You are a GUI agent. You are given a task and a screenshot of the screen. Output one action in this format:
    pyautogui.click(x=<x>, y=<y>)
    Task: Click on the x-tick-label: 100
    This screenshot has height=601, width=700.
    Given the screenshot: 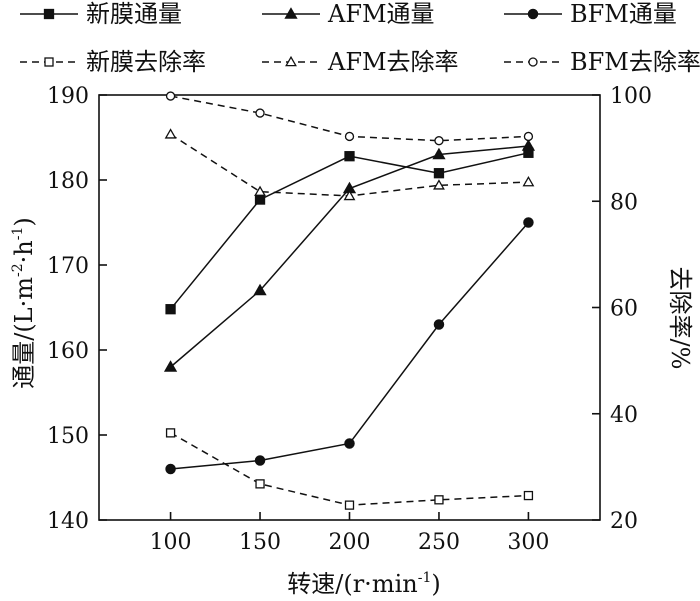 What is the action you would take?
    pyautogui.click(x=171, y=542)
    